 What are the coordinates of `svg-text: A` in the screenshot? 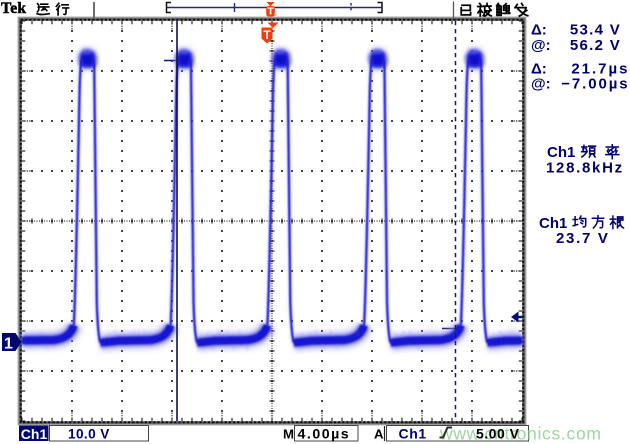 It's located at (379, 434).